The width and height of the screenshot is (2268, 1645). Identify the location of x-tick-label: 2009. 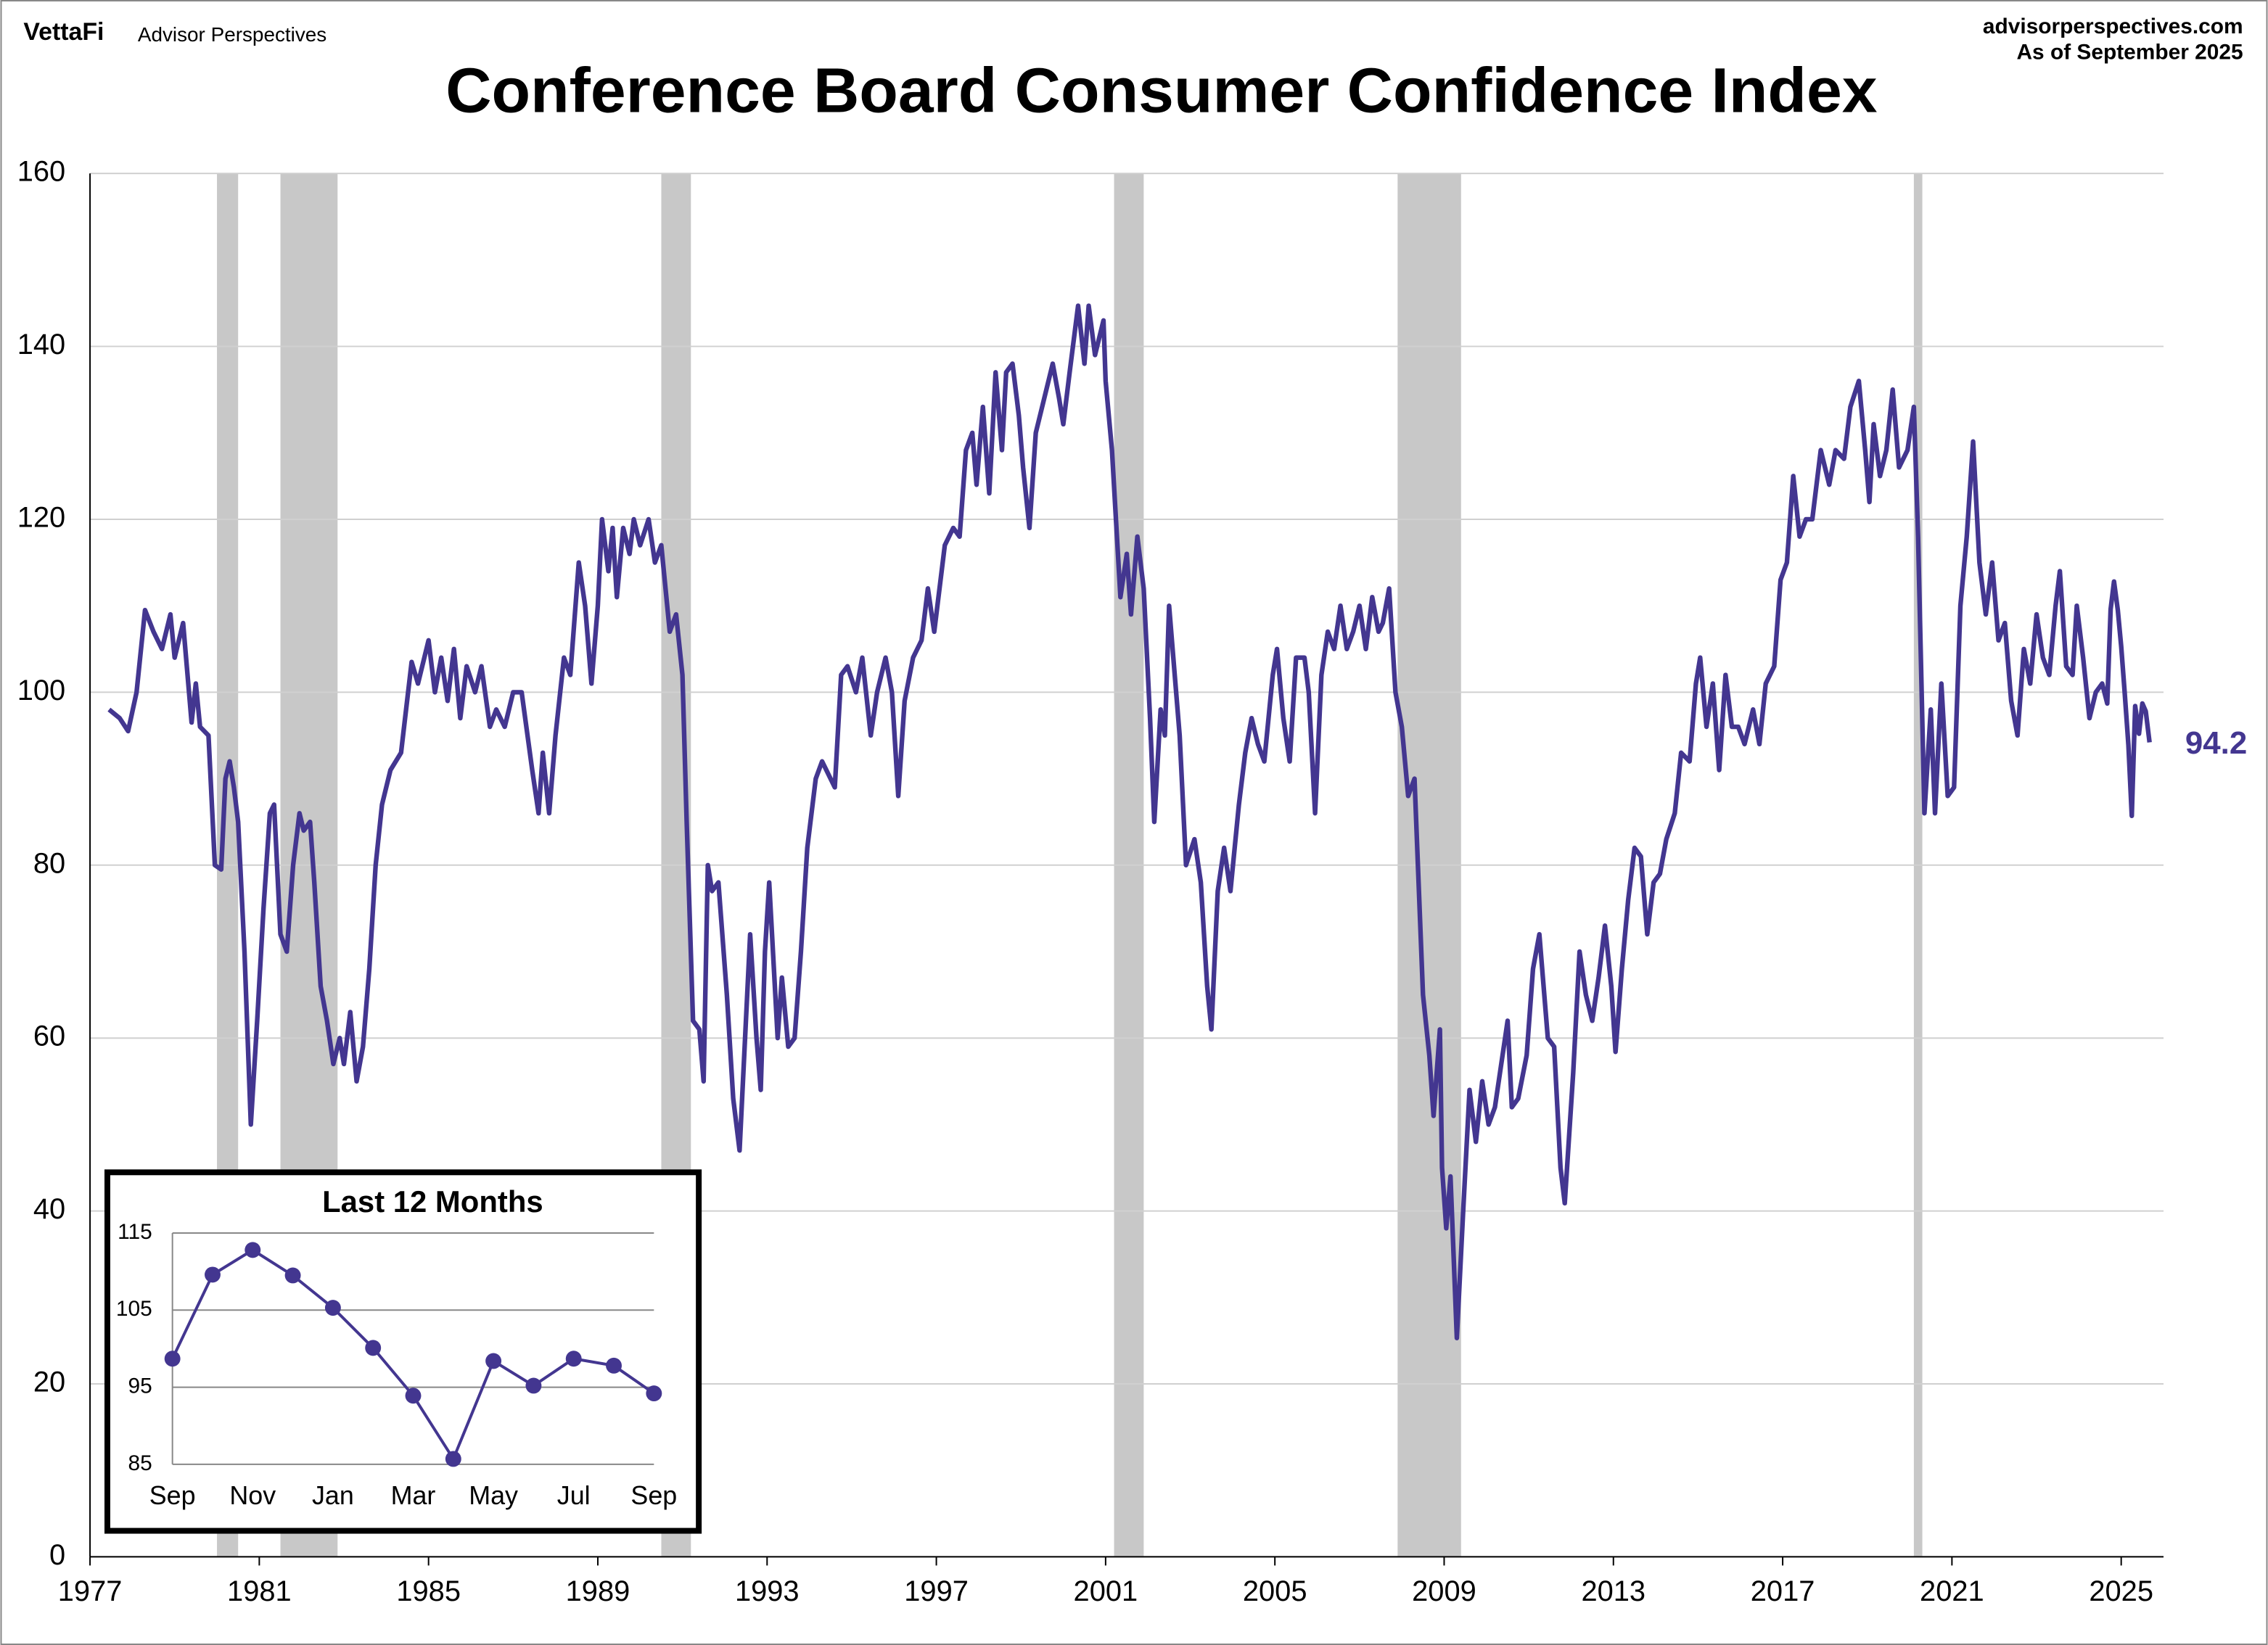
(1444, 1591).